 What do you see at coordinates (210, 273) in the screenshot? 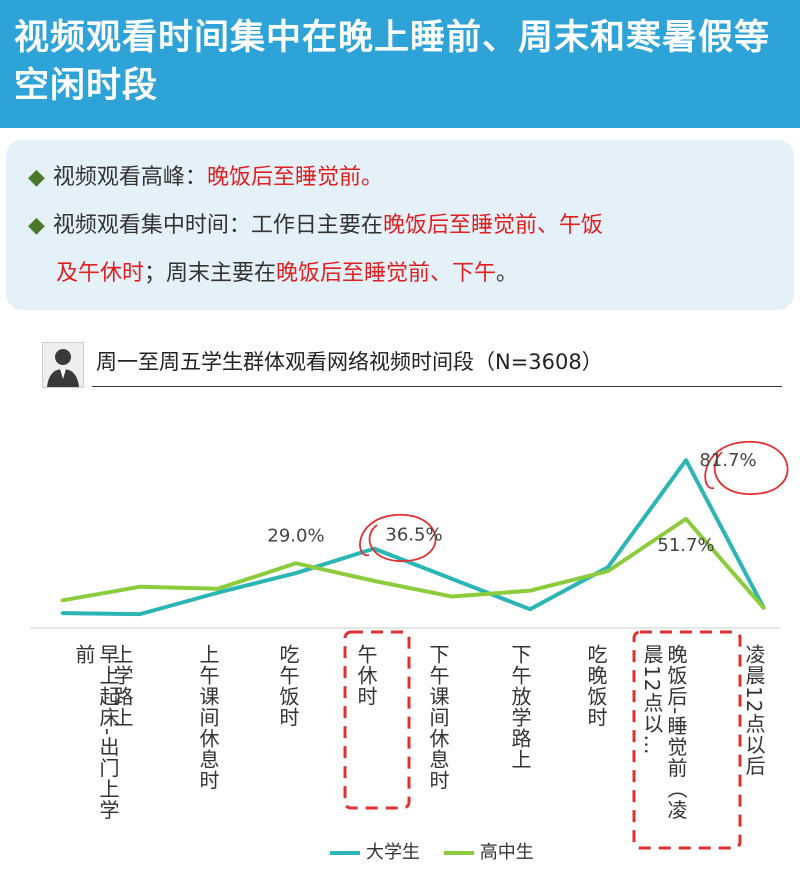
I see `bullet2-line2-mid: ；周末主要在` at bounding box center [210, 273].